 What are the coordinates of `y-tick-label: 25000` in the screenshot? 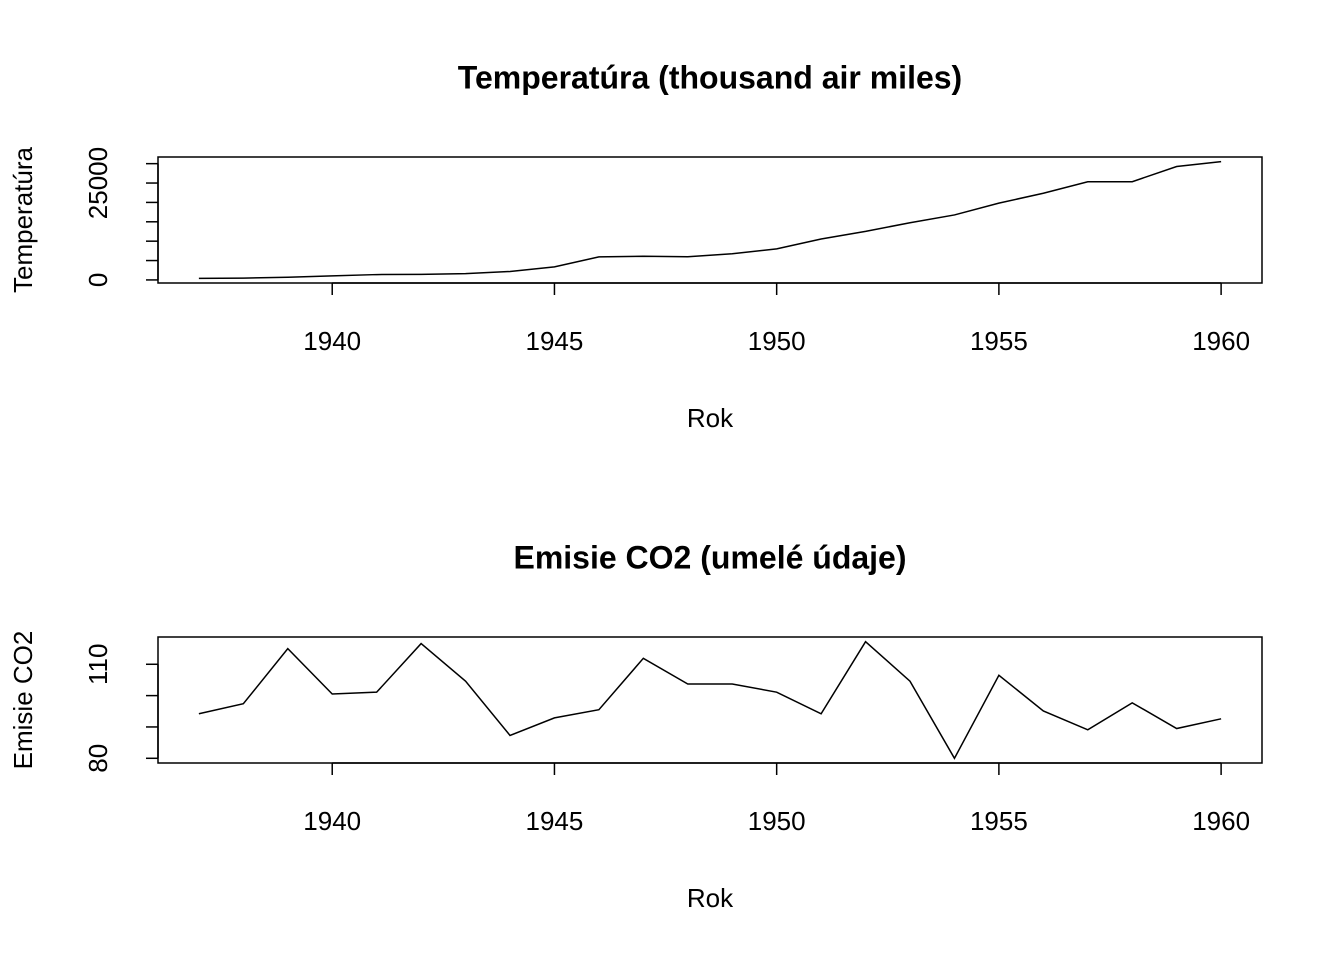 It's located at (98, 183).